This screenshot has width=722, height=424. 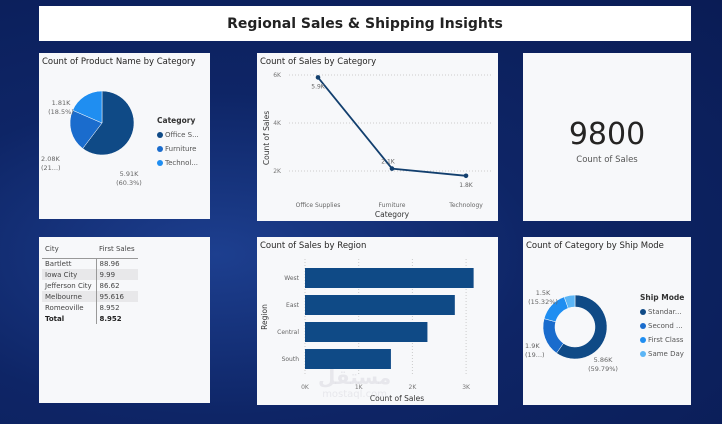 What do you see at coordinates (532, 346) in the screenshot?
I see `data-label: 1.9K` at bounding box center [532, 346].